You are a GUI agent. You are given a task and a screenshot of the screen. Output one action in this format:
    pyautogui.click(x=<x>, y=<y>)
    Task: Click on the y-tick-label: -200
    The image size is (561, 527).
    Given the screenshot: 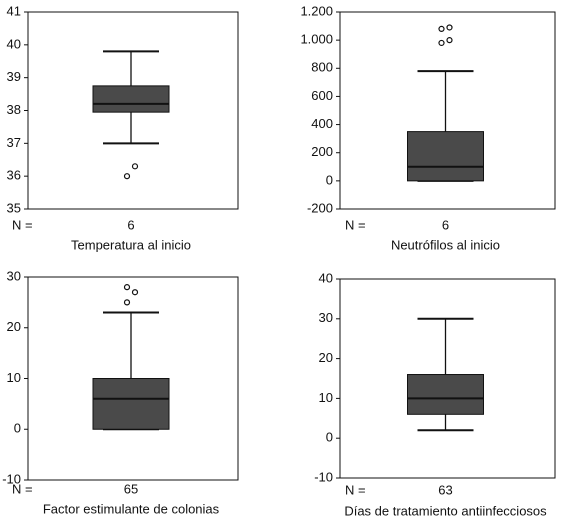 What is the action you would take?
    pyautogui.click(x=320, y=207)
    